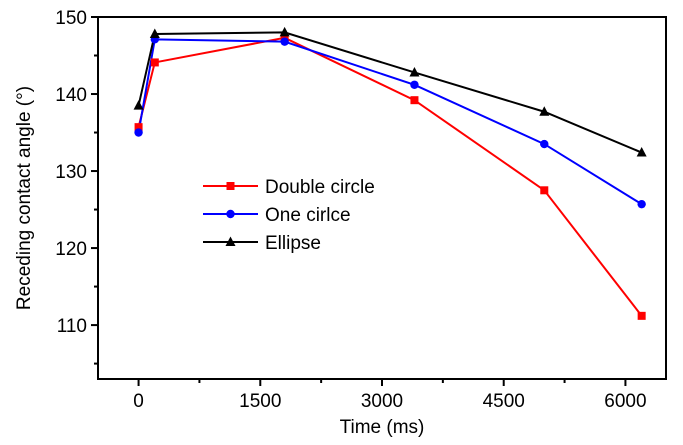 This screenshot has width=683, height=445. I want to click on legend-label-double-circle: Double circle, so click(320, 187).